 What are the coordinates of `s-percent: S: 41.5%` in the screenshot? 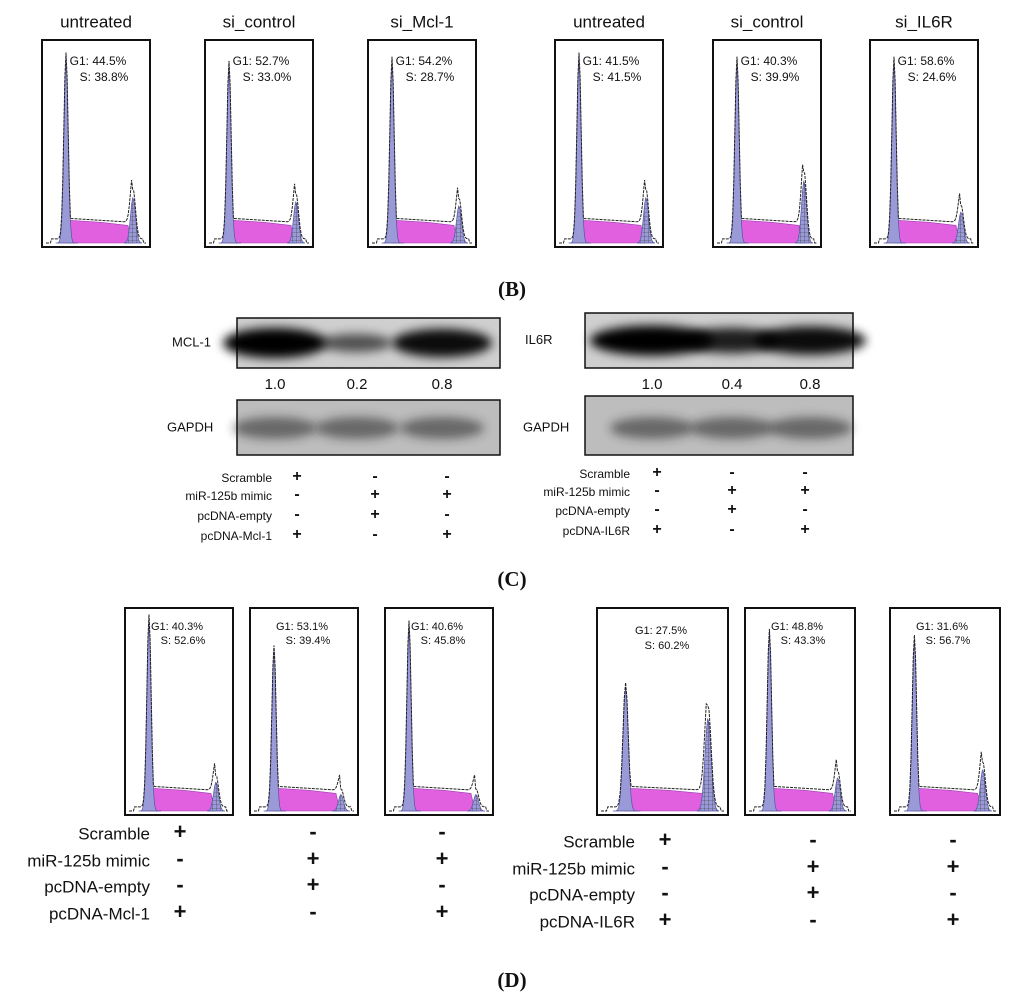 It's located at (617, 77).